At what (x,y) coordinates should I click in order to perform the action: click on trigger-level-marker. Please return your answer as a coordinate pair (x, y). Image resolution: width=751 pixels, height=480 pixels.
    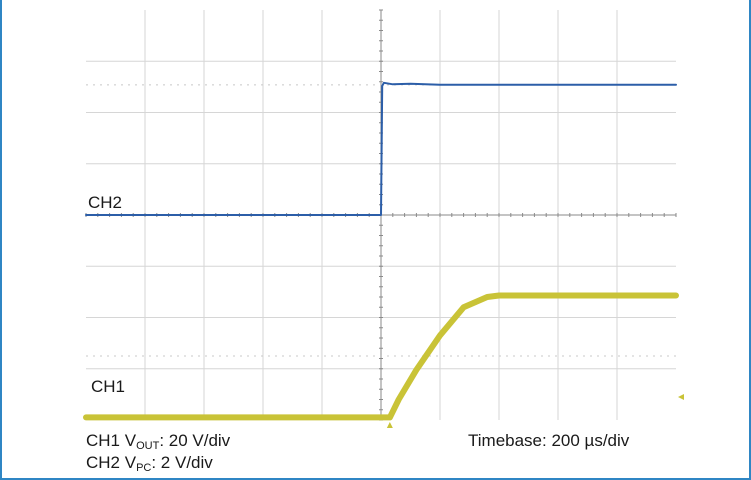
    Looking at the image, I should click on (681, 396).